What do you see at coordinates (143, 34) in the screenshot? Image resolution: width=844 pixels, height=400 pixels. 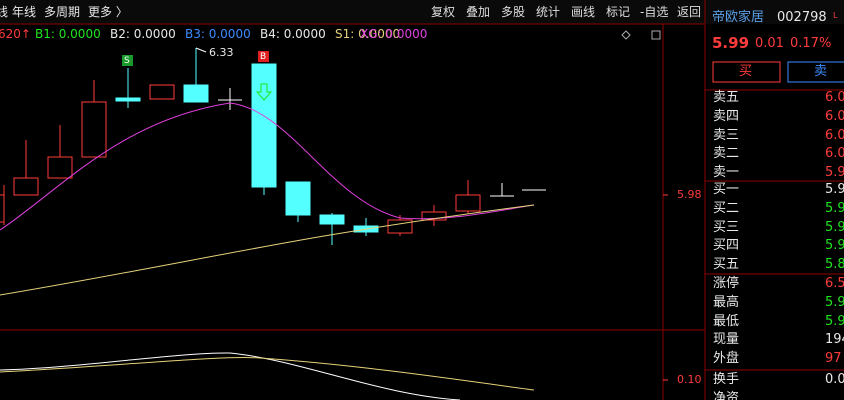 I see `indicator-value: B2: 0.0000` at bounding box center [143, 34].